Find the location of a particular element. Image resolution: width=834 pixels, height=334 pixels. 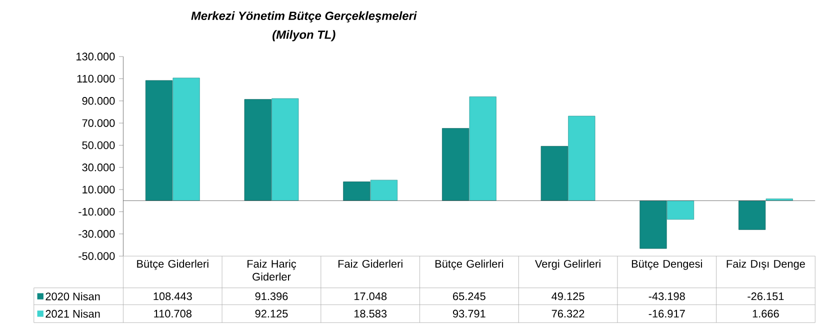

data-label: -16.917 is located at coordinates (666, 314).